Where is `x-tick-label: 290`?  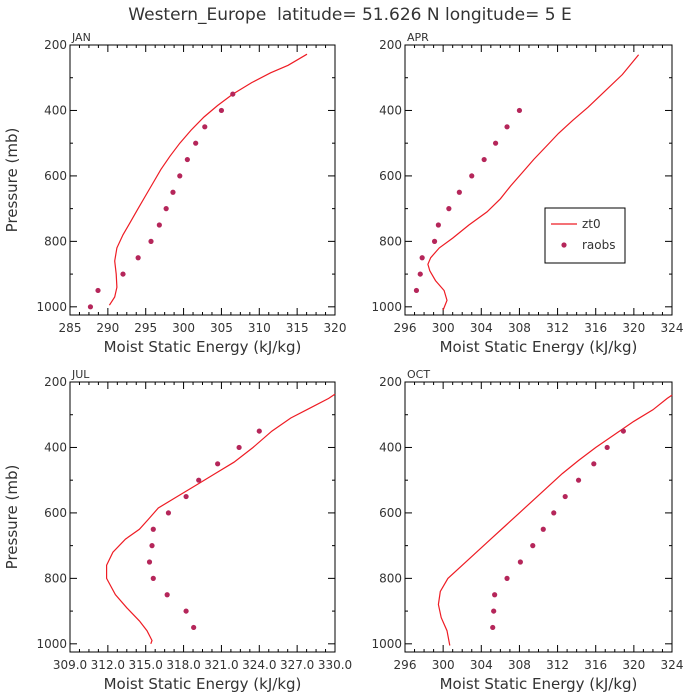 x-tick-label: 290 is located at coordinates (107, 328).